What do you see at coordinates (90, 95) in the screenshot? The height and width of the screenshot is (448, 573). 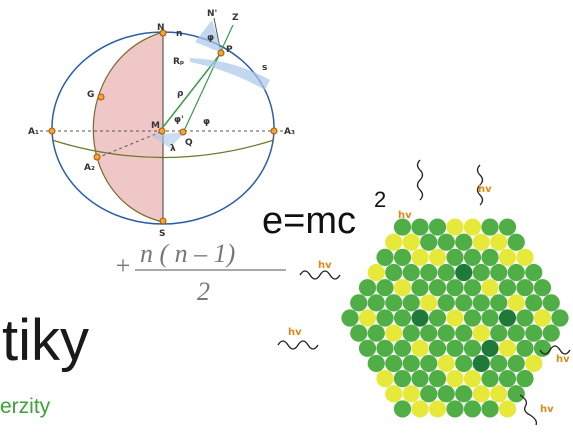 I see `label: G` at bounding box center [90, 95].